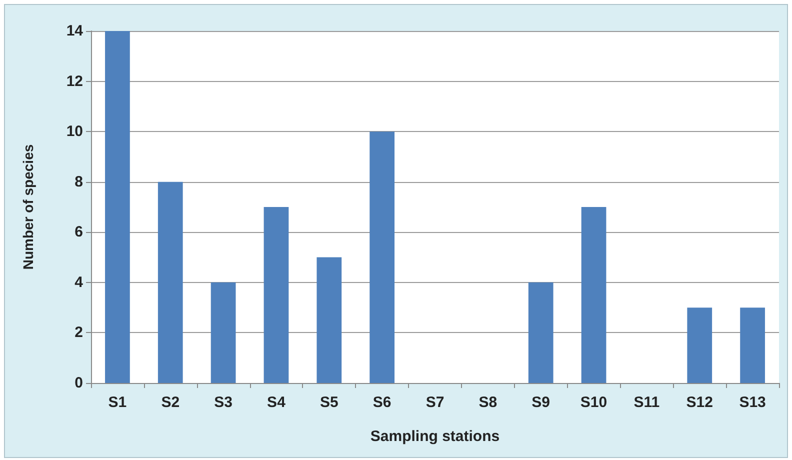  Describe the element at coordinates (74, 131) in the screenshot. I see `y-tick-label: 10` at that location.